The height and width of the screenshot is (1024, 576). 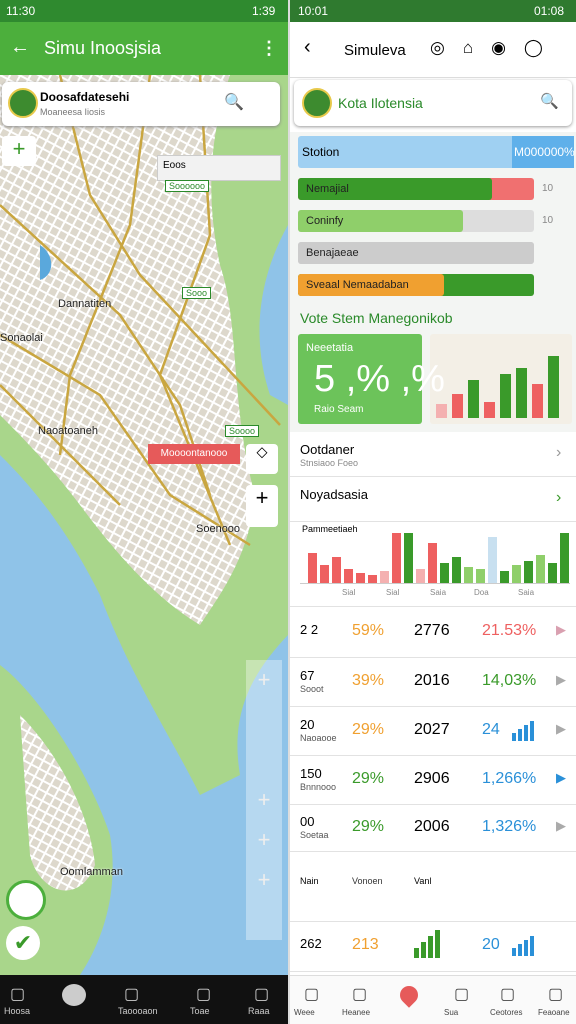 I want to click on nav-blob, so click(x=74, y=995).